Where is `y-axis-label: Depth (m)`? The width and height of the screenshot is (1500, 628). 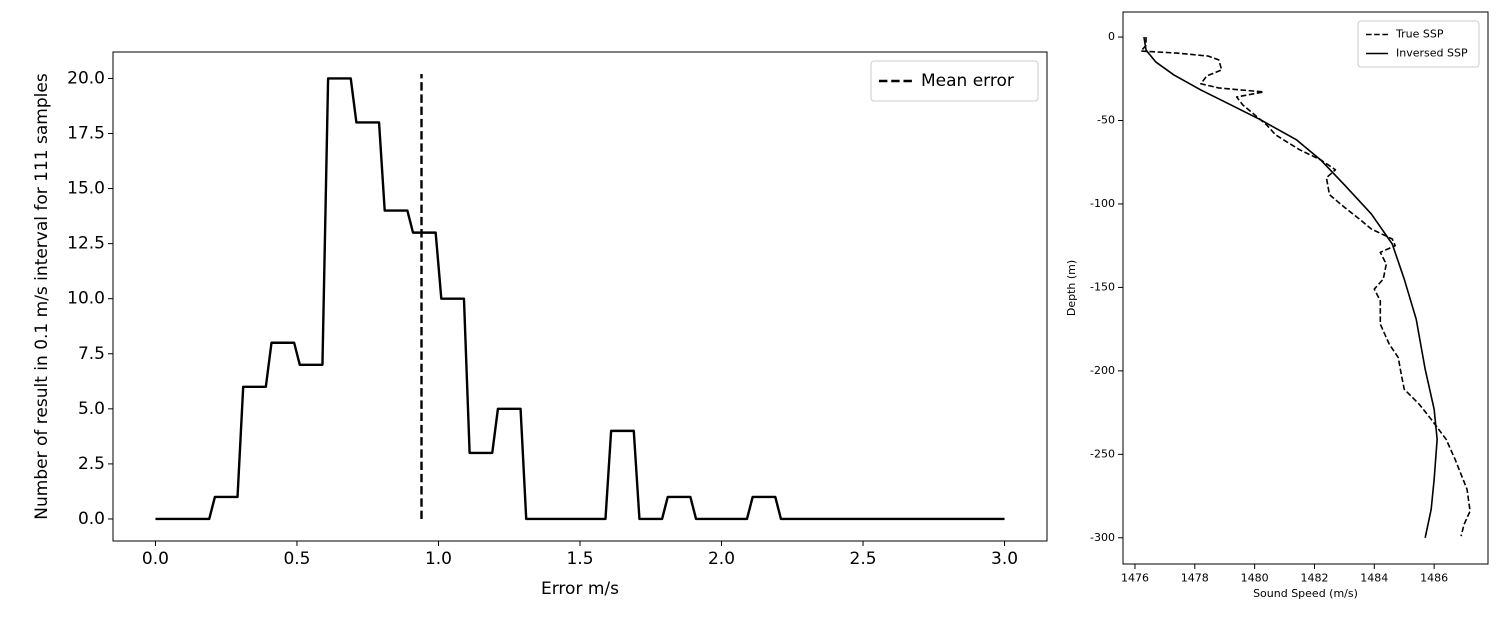 y-axis-label: Depth (m) is located at coordinates (1071, 288).